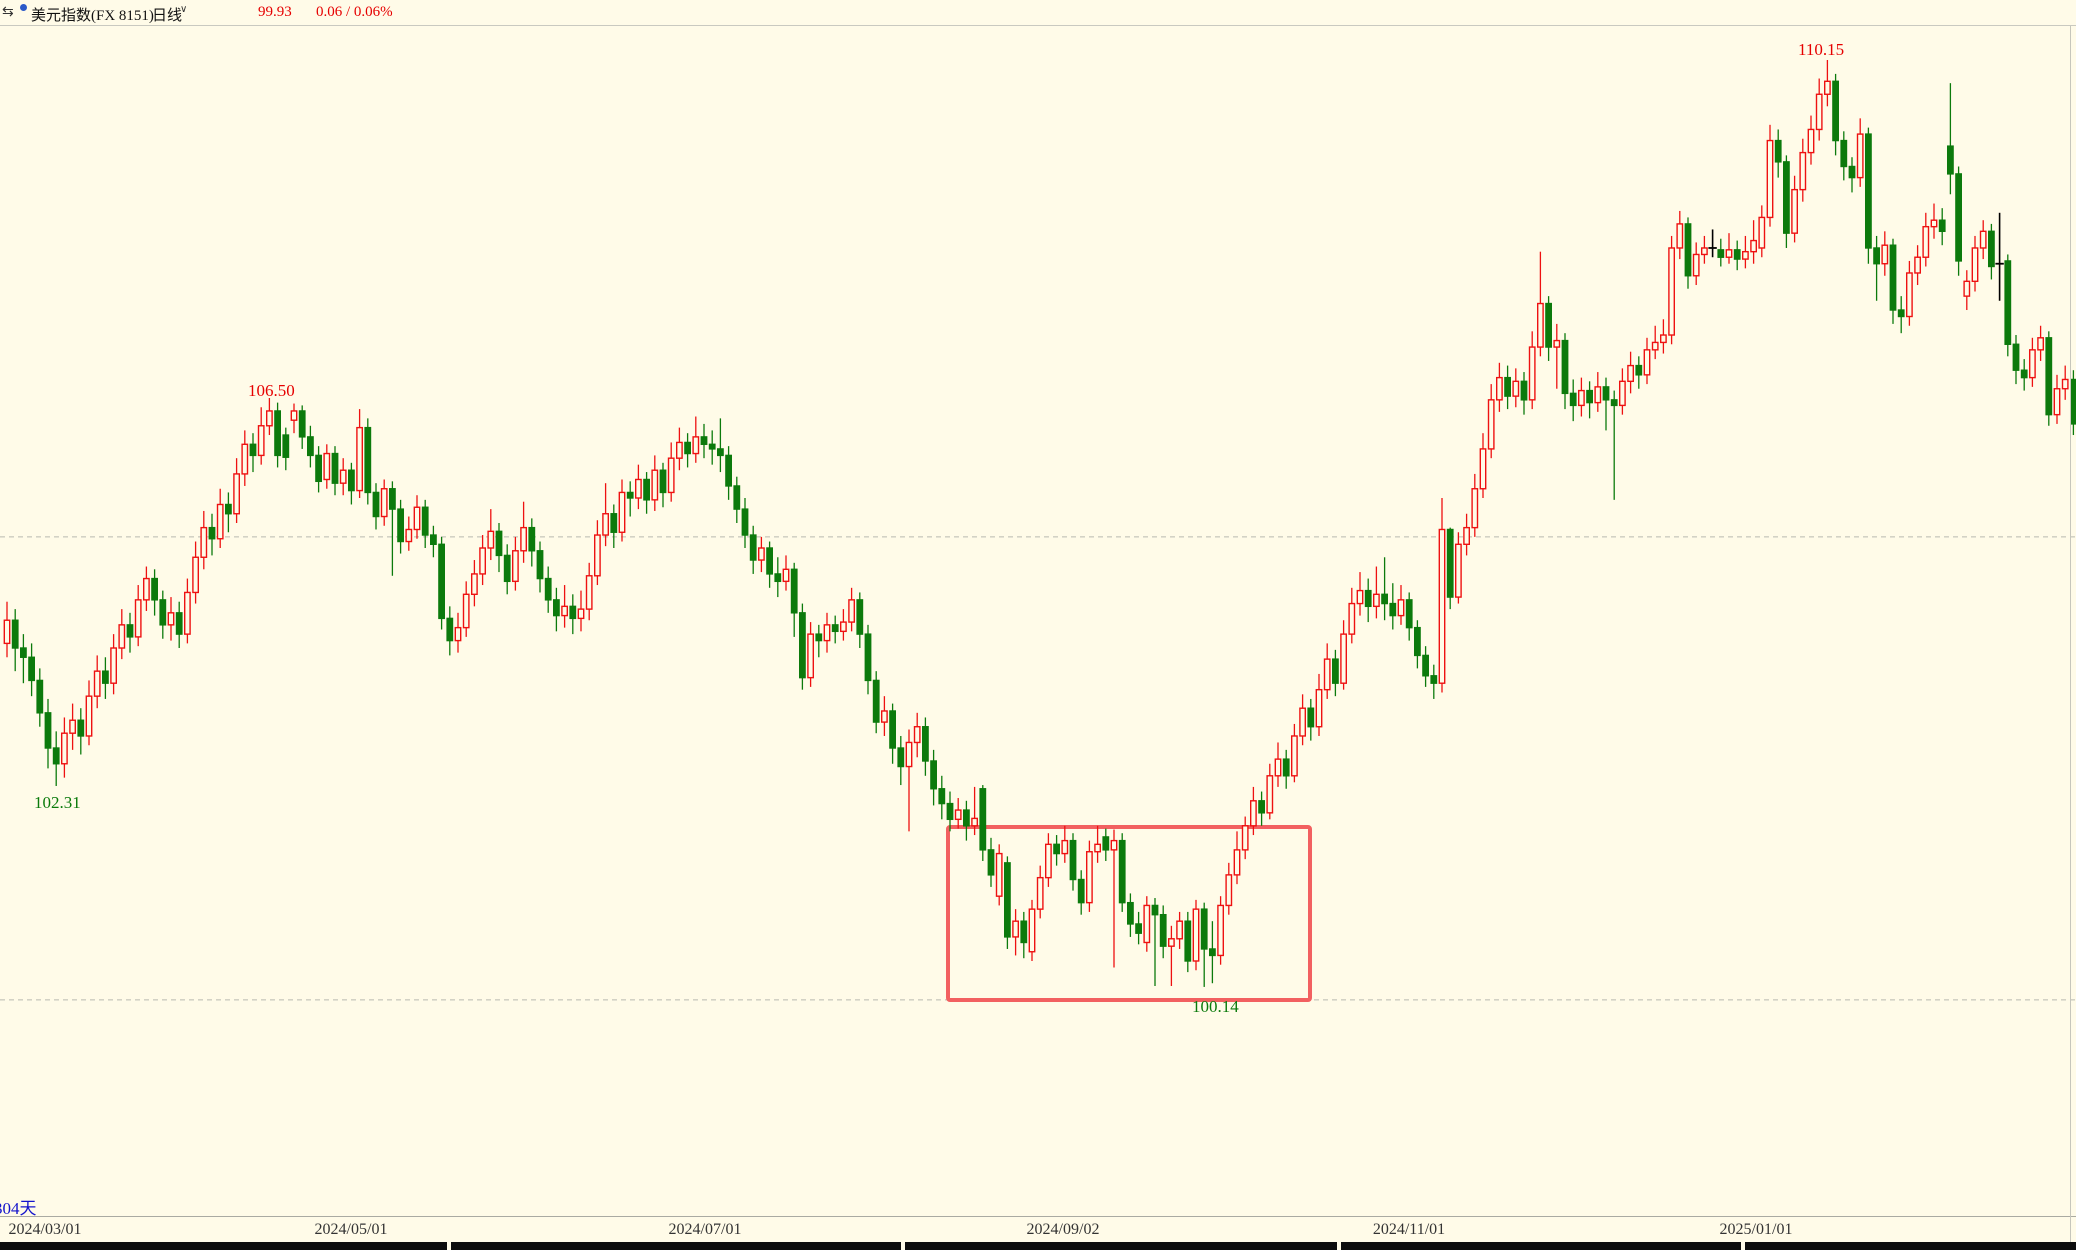 Image resolution: width=2076 pixels, height=1250 pixels. I want to click on x-axis-label: 2024/05/01, so click(351, 1229).